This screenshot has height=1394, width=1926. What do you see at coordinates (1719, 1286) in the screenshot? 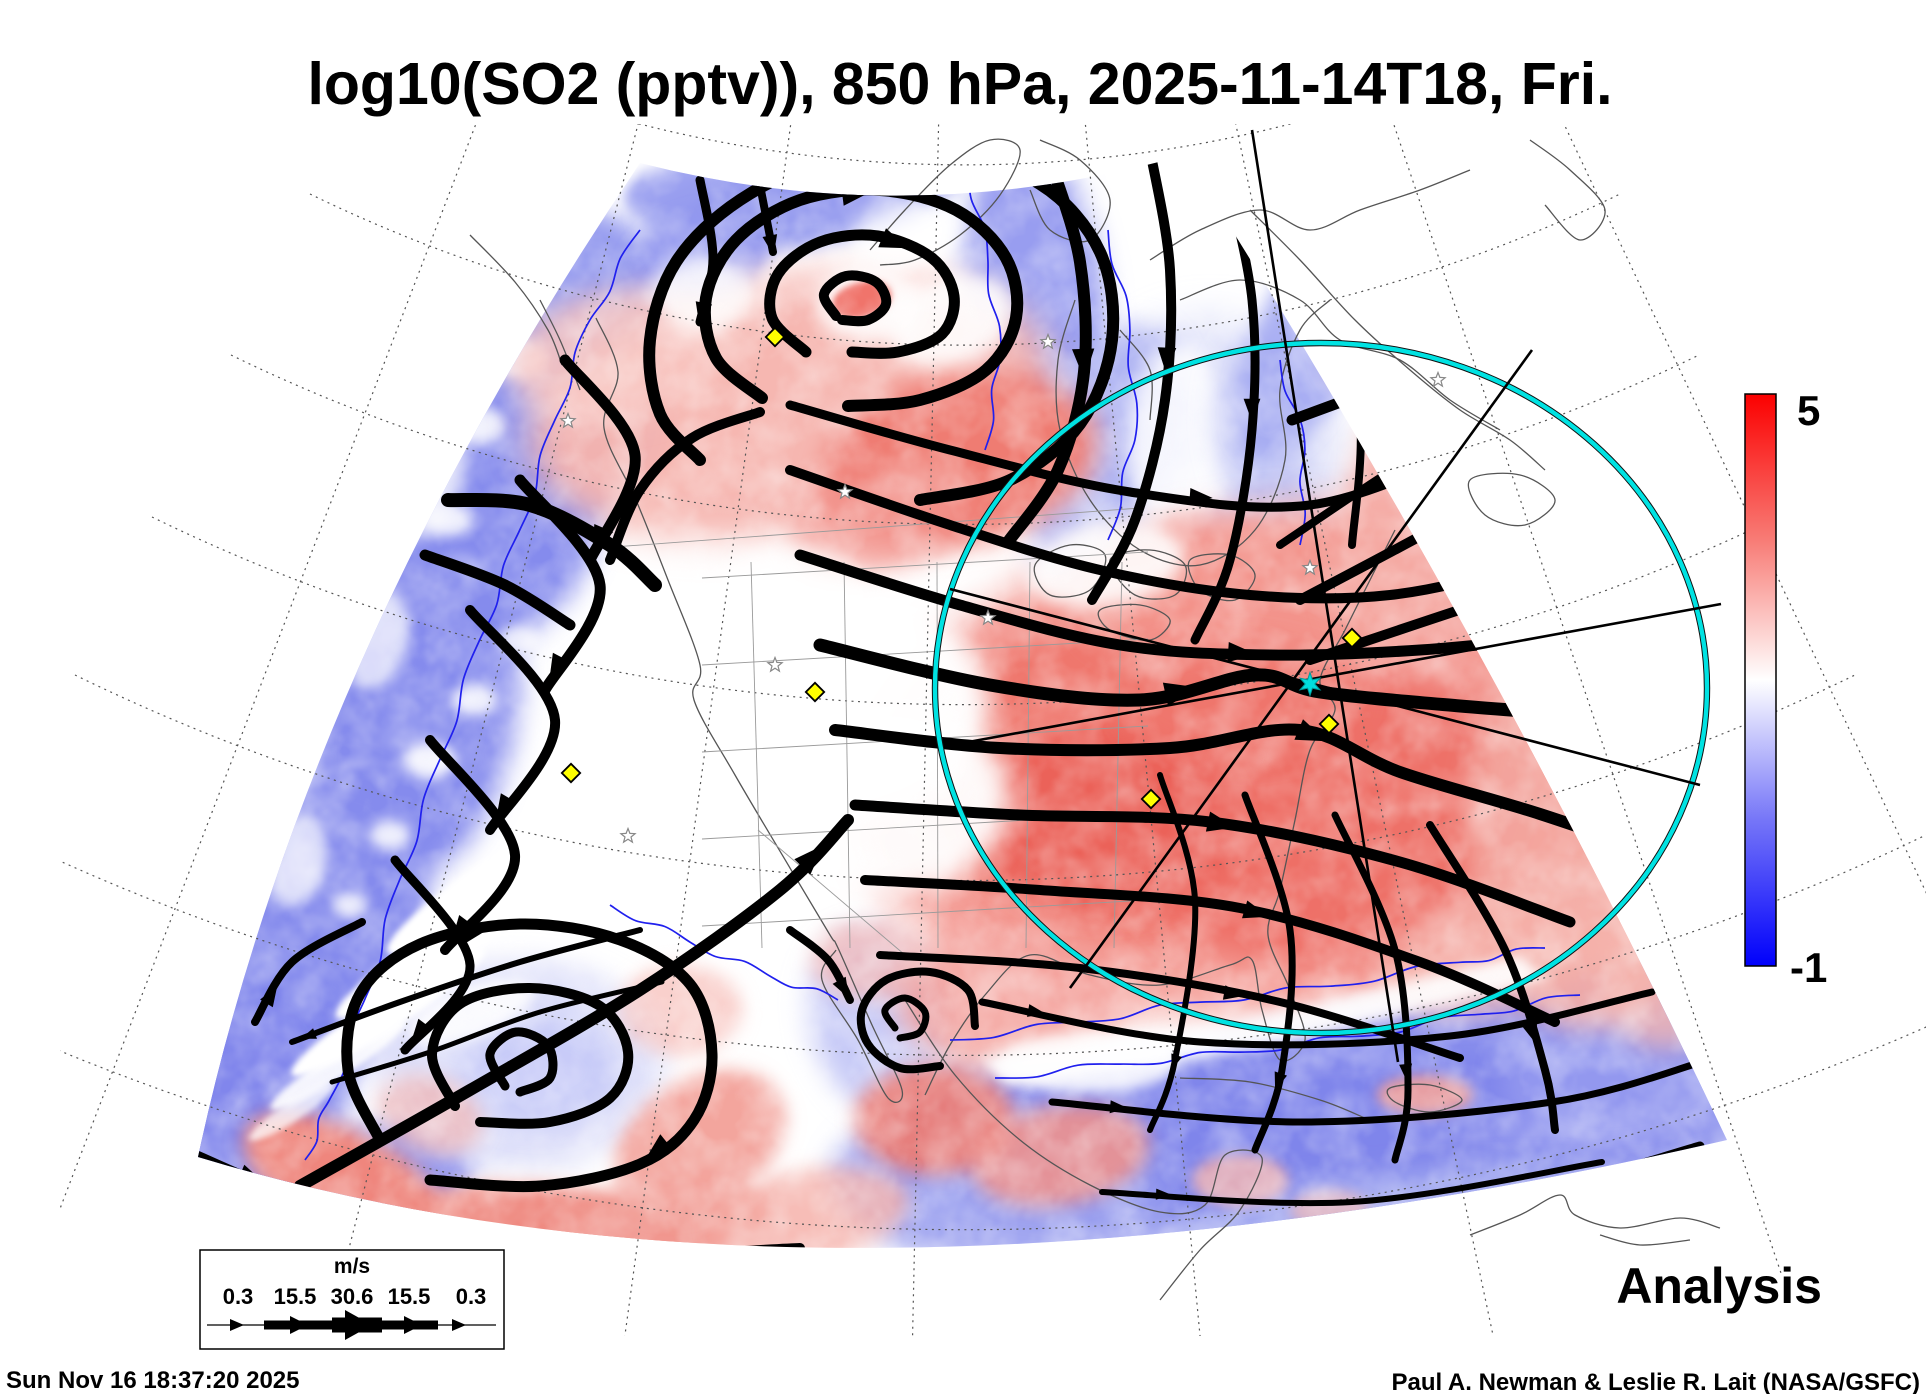
I see `svg-text: Analysis` at bounding box center [1719, 1286].